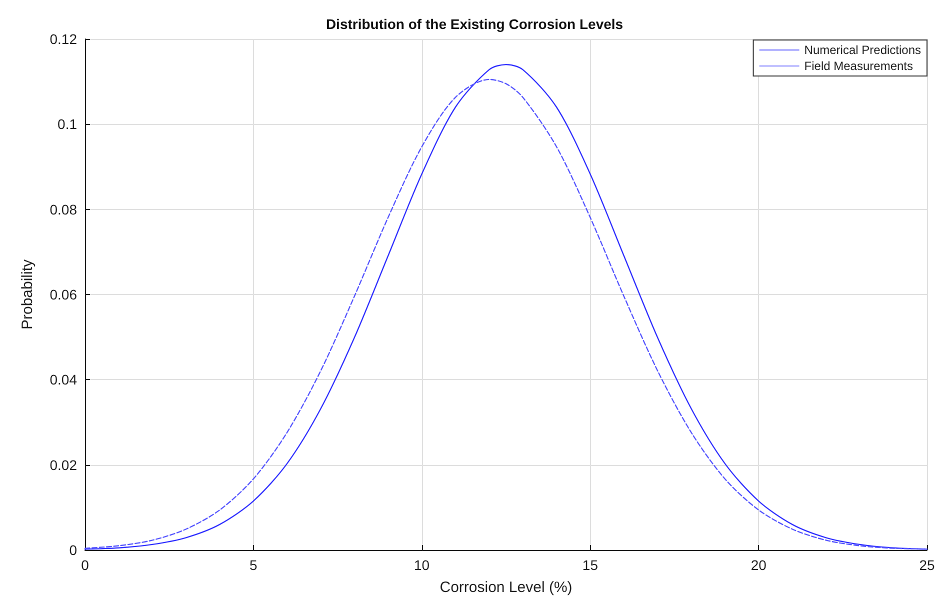 This screenshot has width=949, height=616. What do you see at coordinates (758, 565) in the screenshot?
I see `x-tick-label: 20` at bounding box center [758, 565].